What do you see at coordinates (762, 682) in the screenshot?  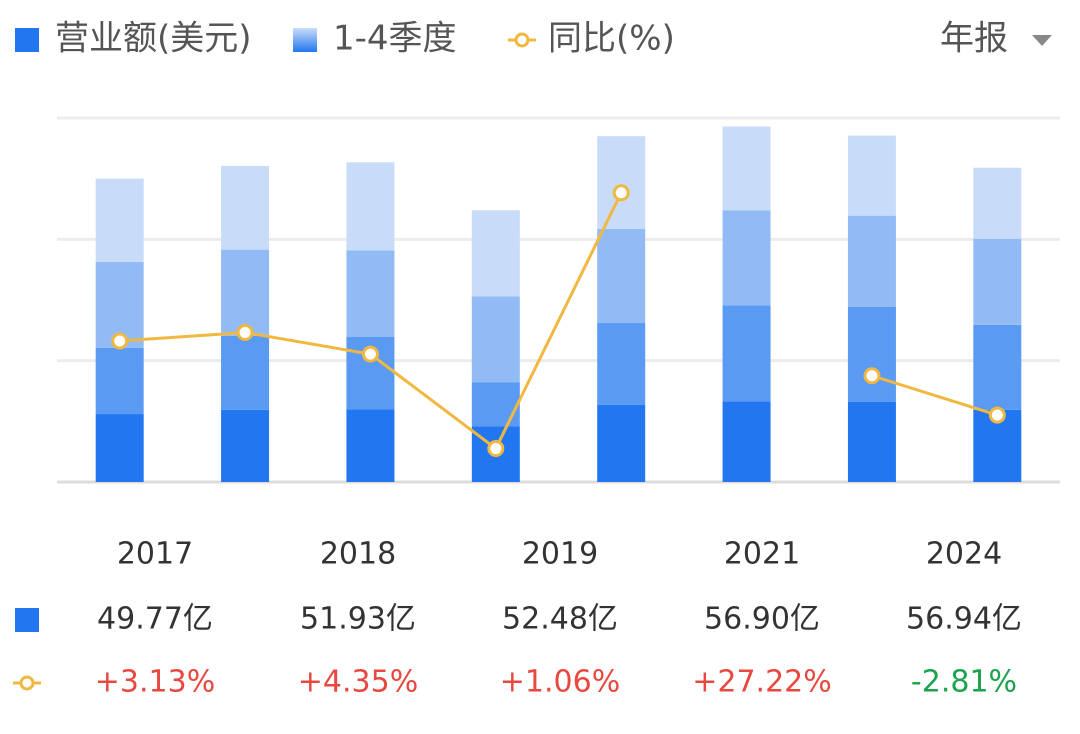 I see `yoy-value: +27.22%` at bounding box center [762, 682].